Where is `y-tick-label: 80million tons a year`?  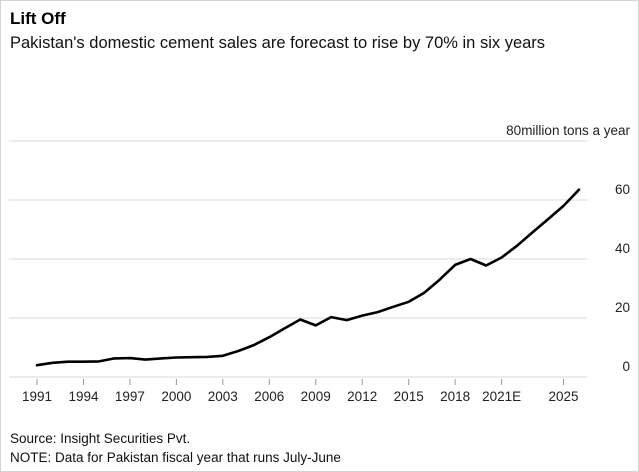
y-tick-label: 80million tons a year is located at coordinates (568, 130).